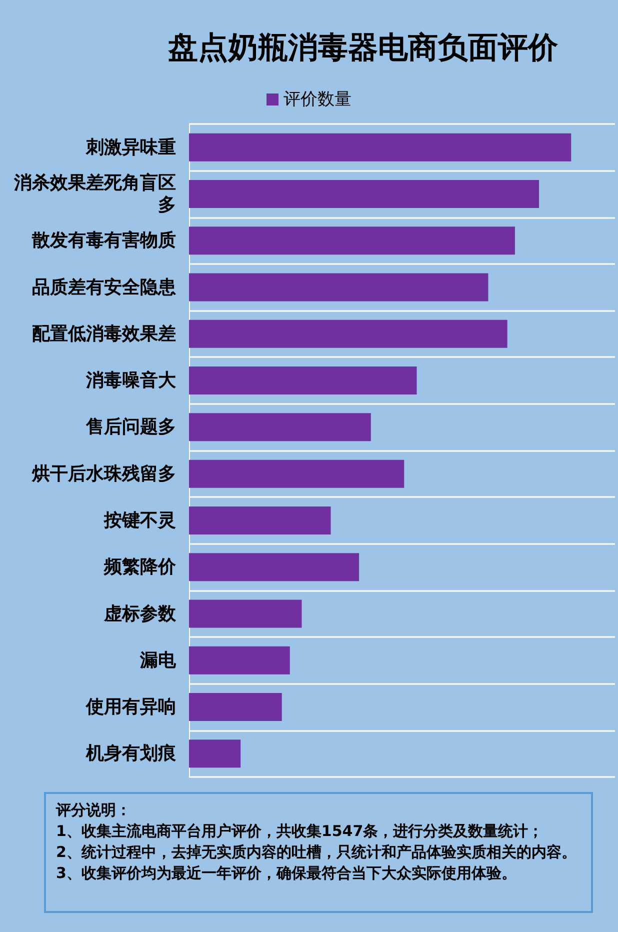 The width and height of the screenshot is (618, 932). What do you see at coordinates (104, 287) in the screenshot?
I see `y-tick-label: 品质差有安全隐患` at bounding box center [104, 287].